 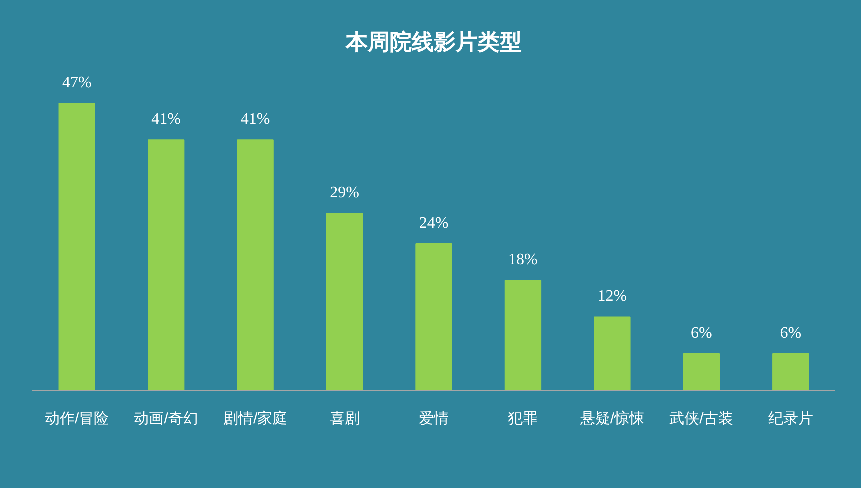 What do you see at coordinates (77, 83) in the screenshot?
I see `data-label: 47%` at bounding box center [77, 83].